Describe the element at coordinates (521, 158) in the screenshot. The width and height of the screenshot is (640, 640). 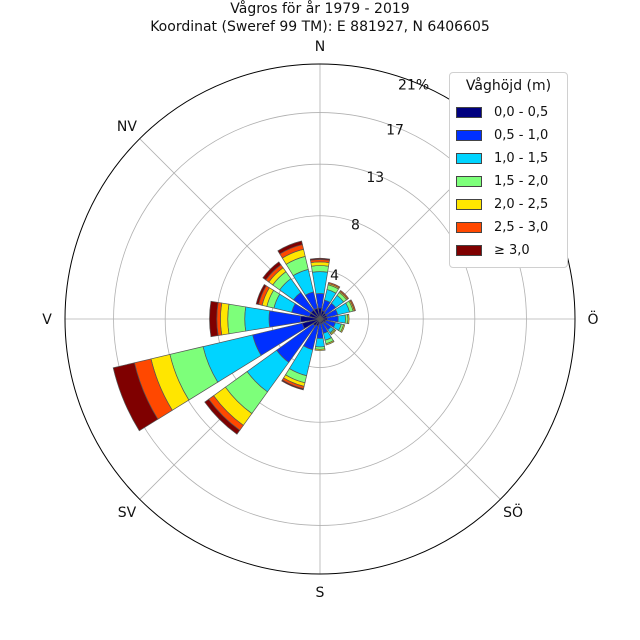
I see `legend-label: 1,0 - 1,5` at that location.